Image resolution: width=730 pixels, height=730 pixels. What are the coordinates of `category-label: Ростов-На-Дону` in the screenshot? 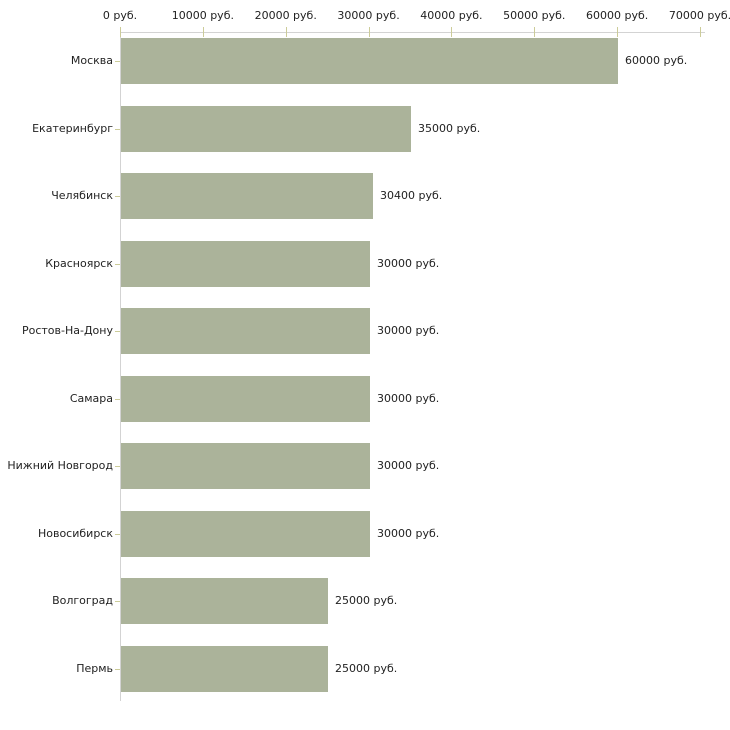 It's located at (67, 330).